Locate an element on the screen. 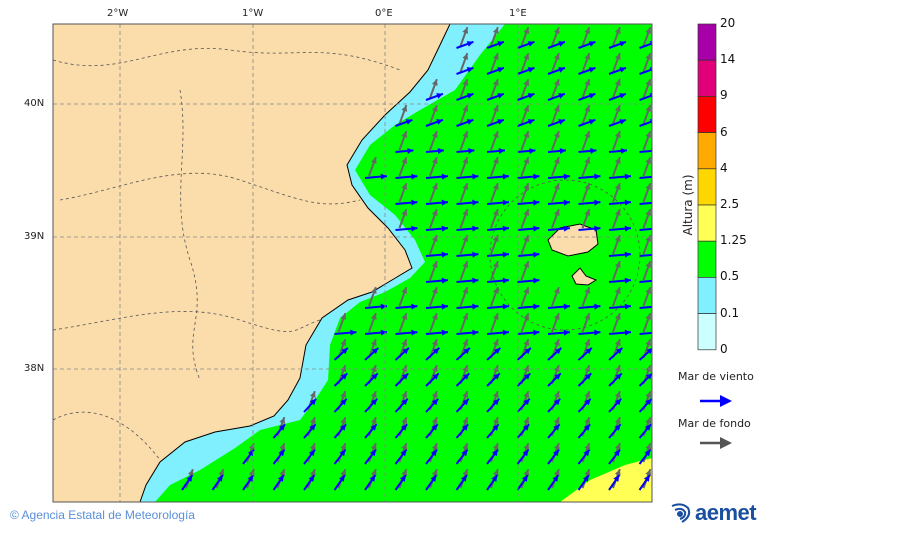 The width and height of the screenshot is (900, 533). ibiza-island is located at coordinates (573, 240).